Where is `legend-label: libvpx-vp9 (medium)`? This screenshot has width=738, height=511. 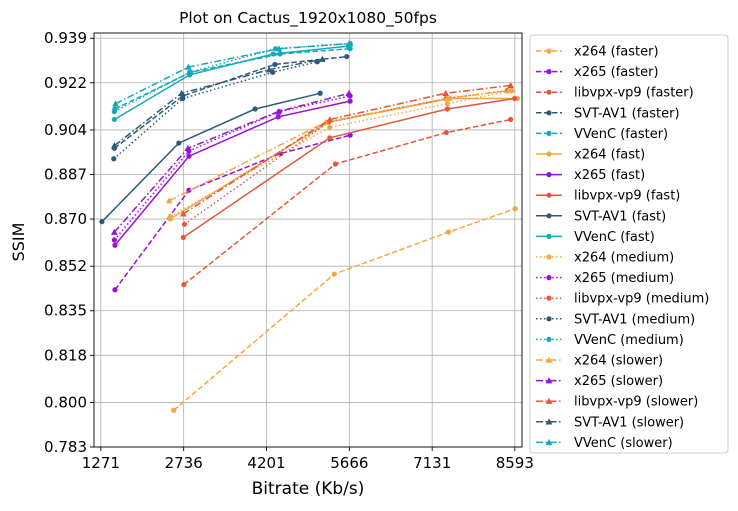 legend-label: libvpx-vp9 (medium) is located at coordinates (641, 299).